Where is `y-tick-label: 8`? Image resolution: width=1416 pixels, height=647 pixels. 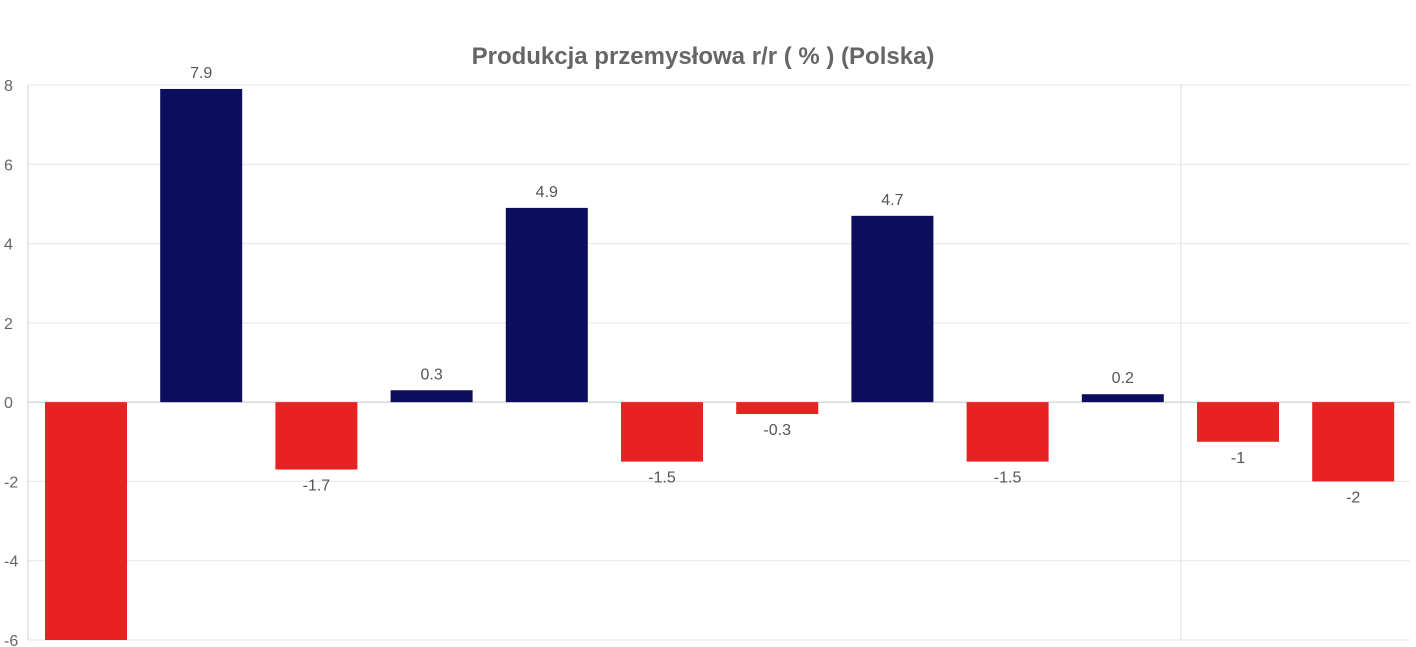 y-tick-label: 8 is located at coordinates (8, 86).